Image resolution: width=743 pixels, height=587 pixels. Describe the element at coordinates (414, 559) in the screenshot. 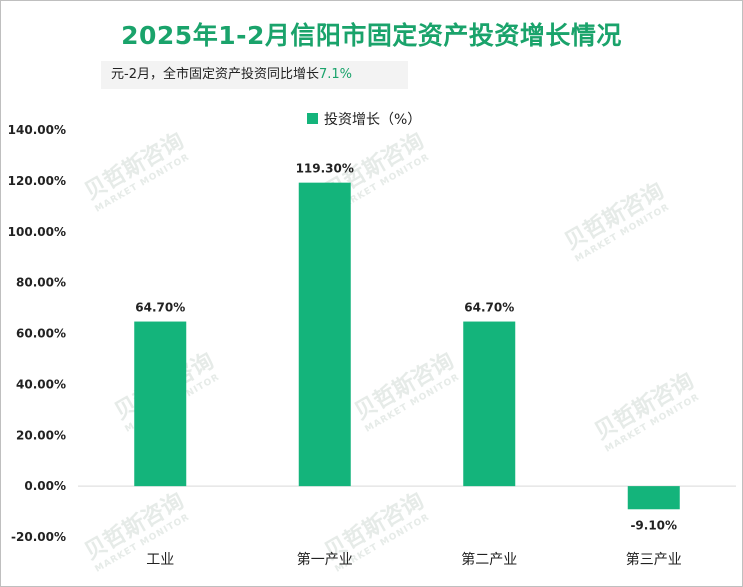

I see `x-axis: 工业 第一产业 第二产业 第三产业` at that location.